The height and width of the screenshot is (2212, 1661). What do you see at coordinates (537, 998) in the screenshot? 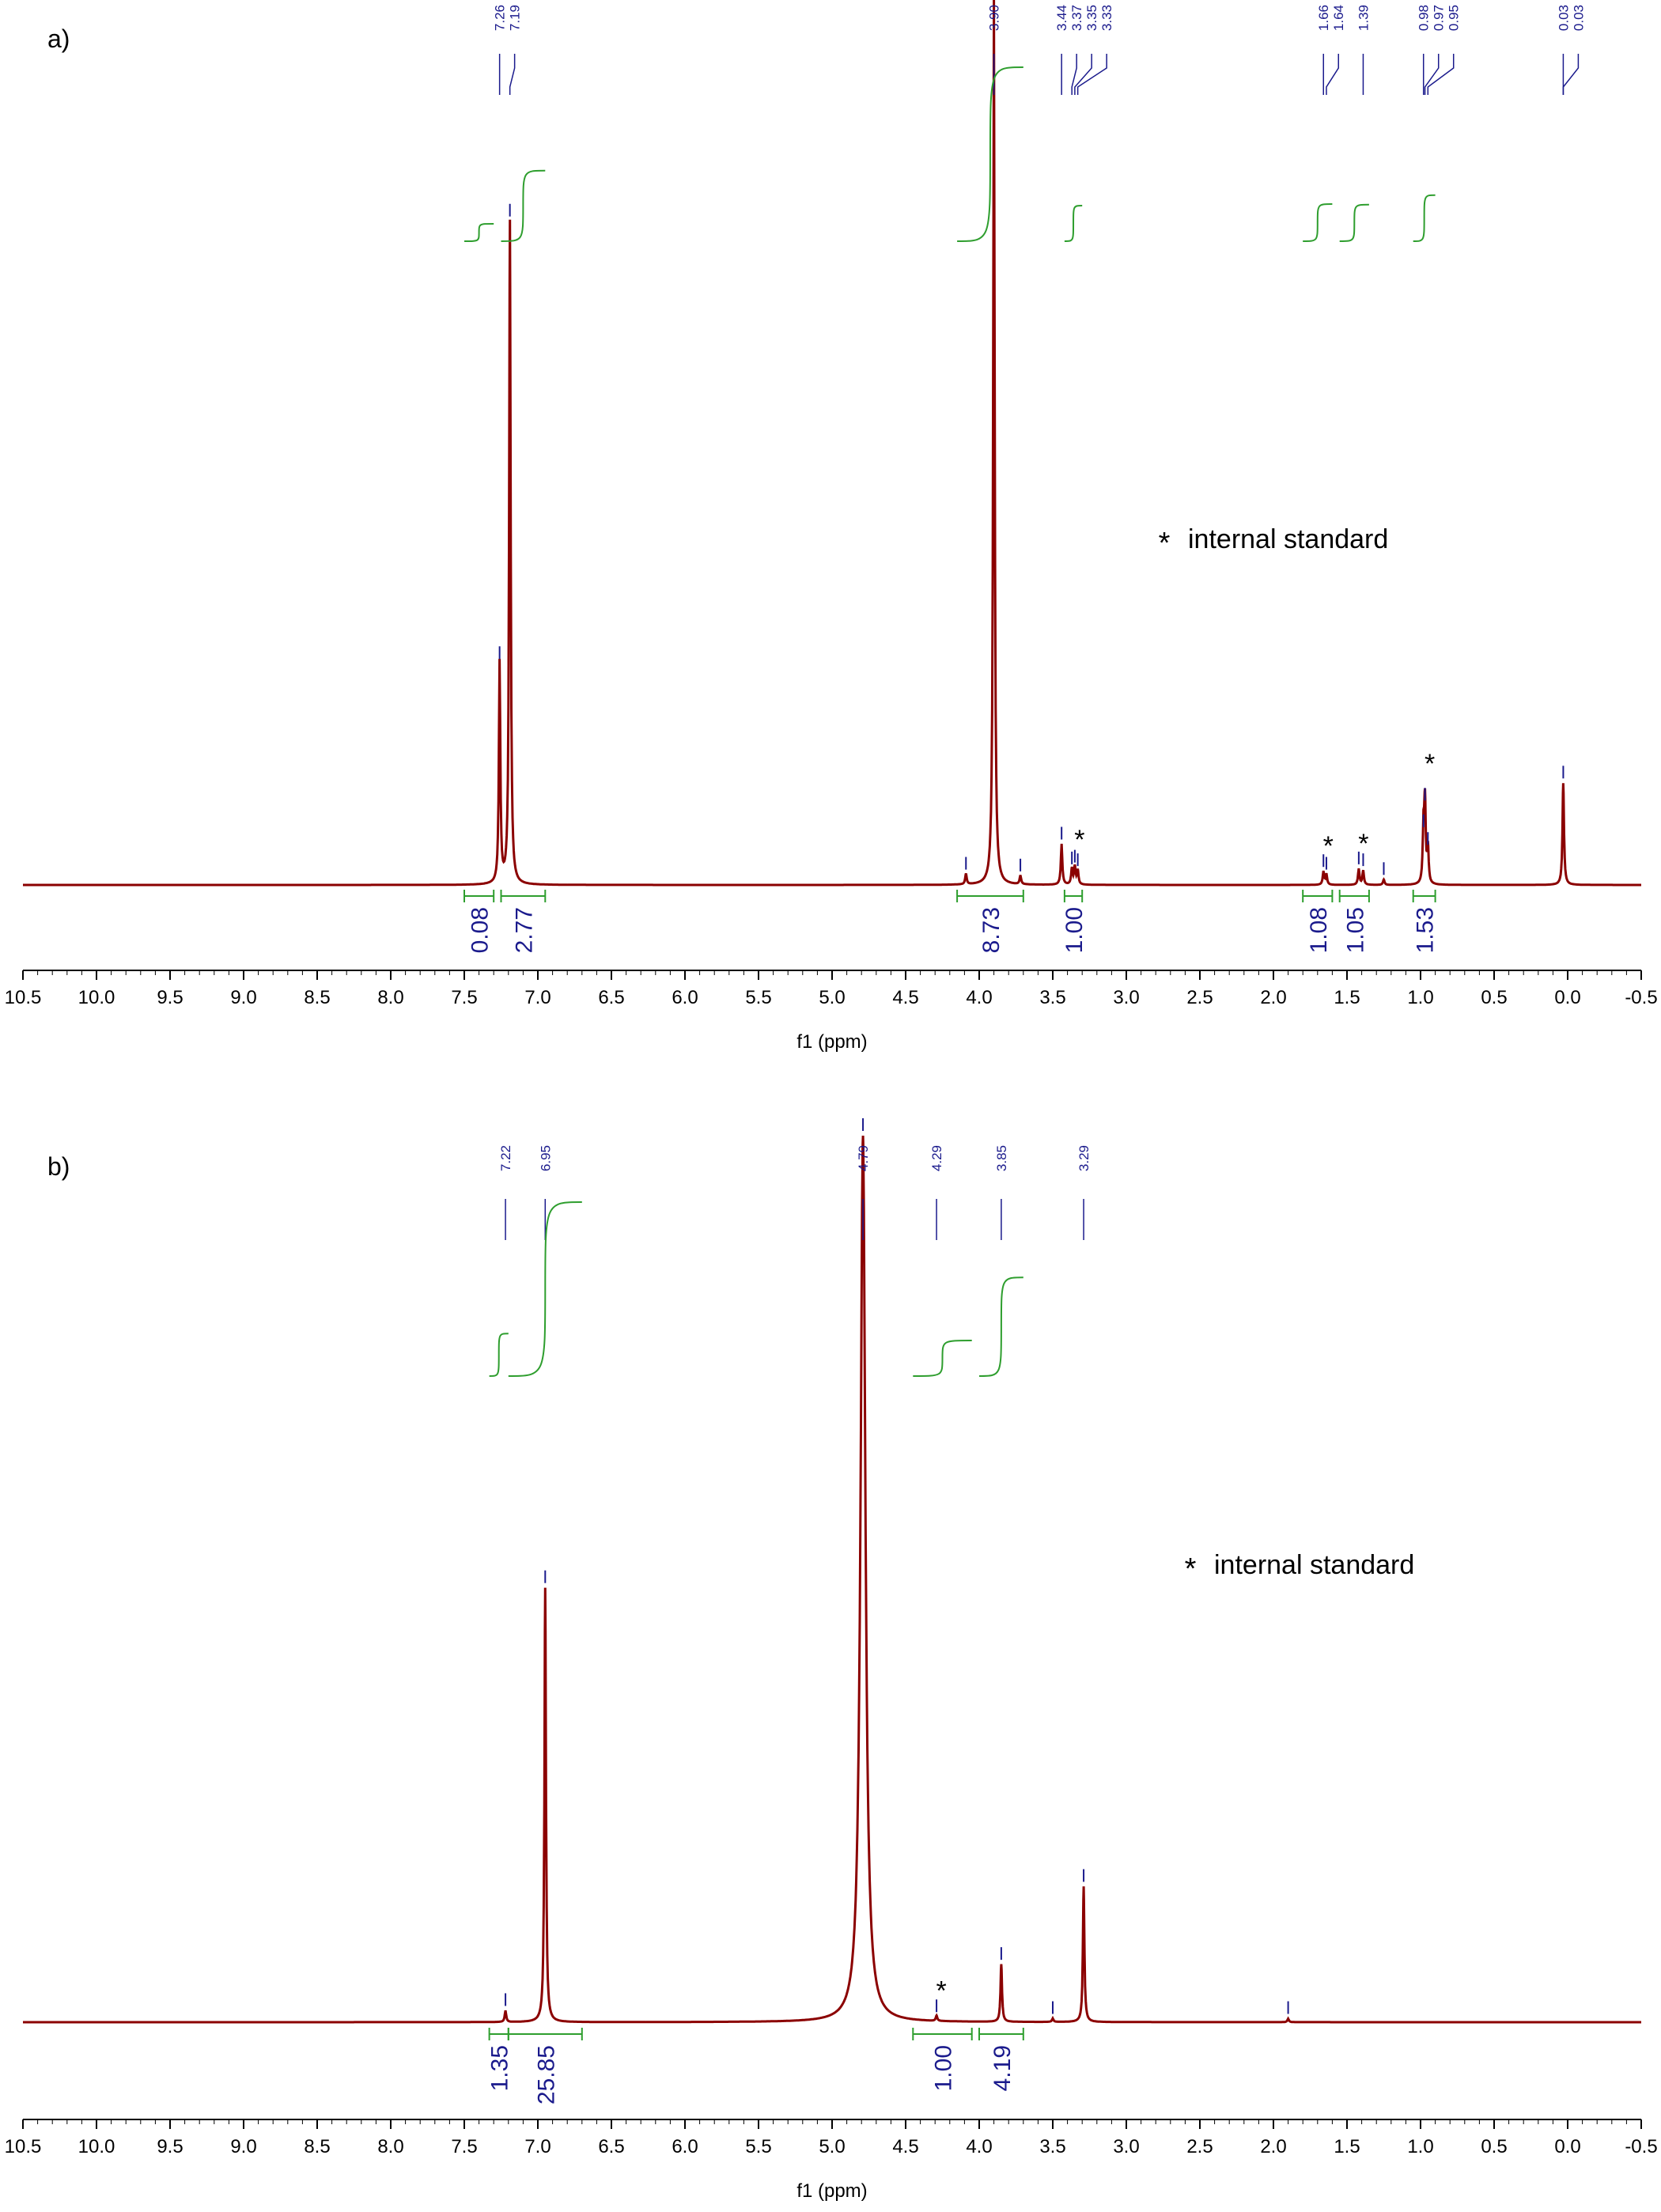
I see `x-tick-label: 7.0` at bounding box center [537, 998].